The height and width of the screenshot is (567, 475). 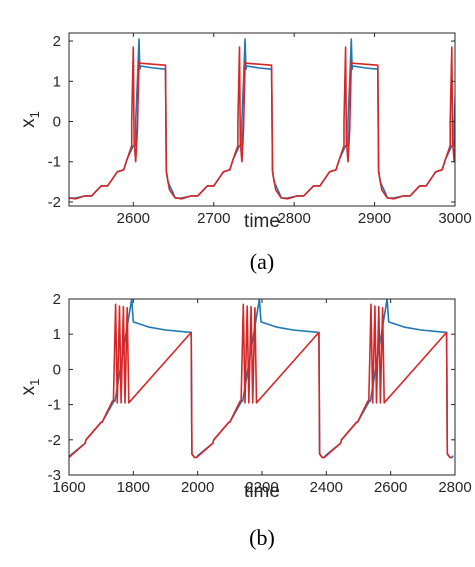 I want to click on y-tick-label: -3, so click(x=54, y=475).